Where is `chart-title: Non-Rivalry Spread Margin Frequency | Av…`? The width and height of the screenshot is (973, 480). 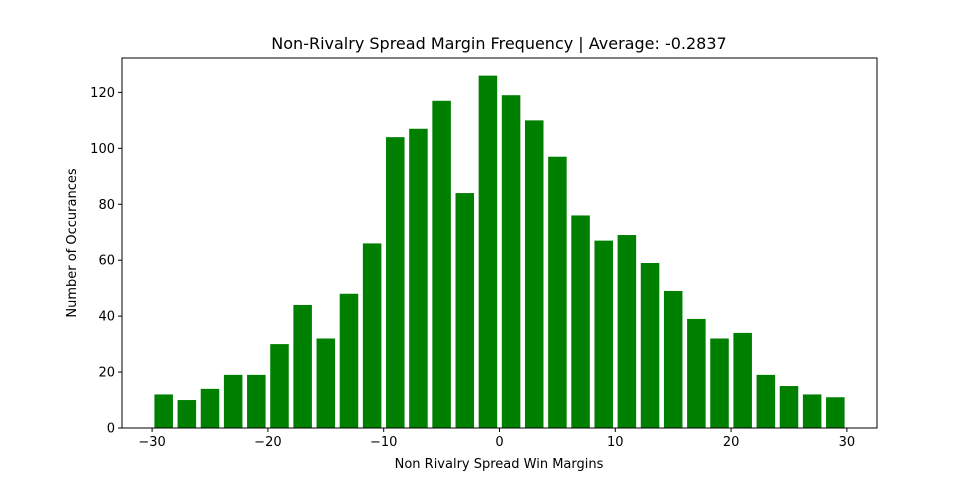 chart-title: Non-Rivalry Spread Margin Frequency | Av… is located at coordinates (498, 43).